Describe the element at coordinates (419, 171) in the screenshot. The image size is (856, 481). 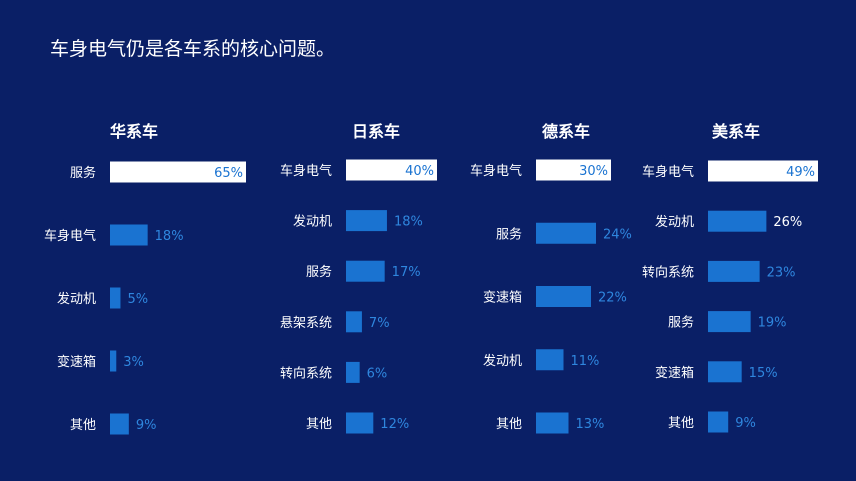
I see `value-label: 40%` at that location.